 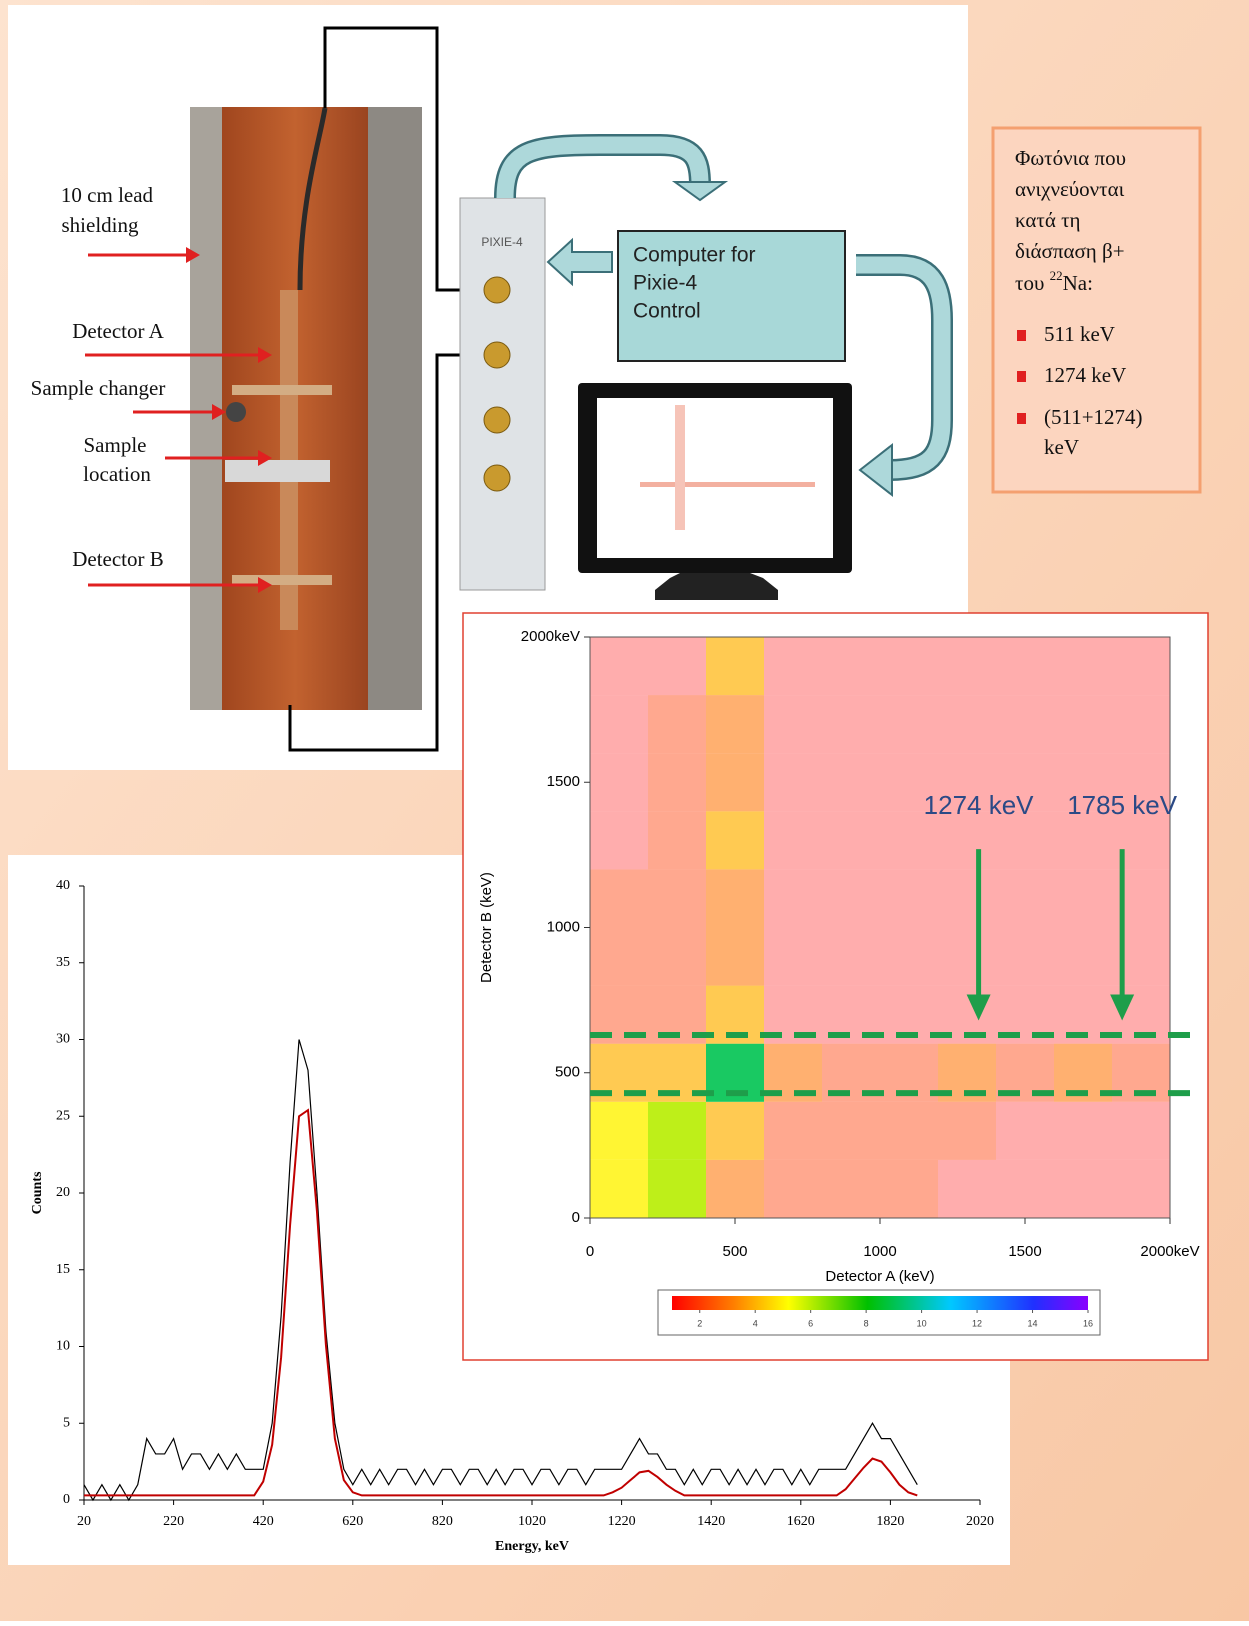 I want to click on annotation: 1785 keV, so click(x=1122, y=805).